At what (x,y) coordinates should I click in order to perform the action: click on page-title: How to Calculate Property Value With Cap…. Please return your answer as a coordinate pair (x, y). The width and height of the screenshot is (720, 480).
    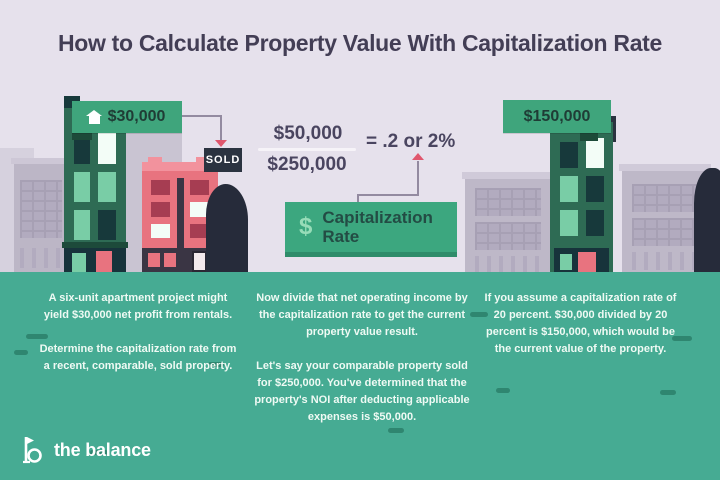
    Looking at the image, I should click on (360, 43).